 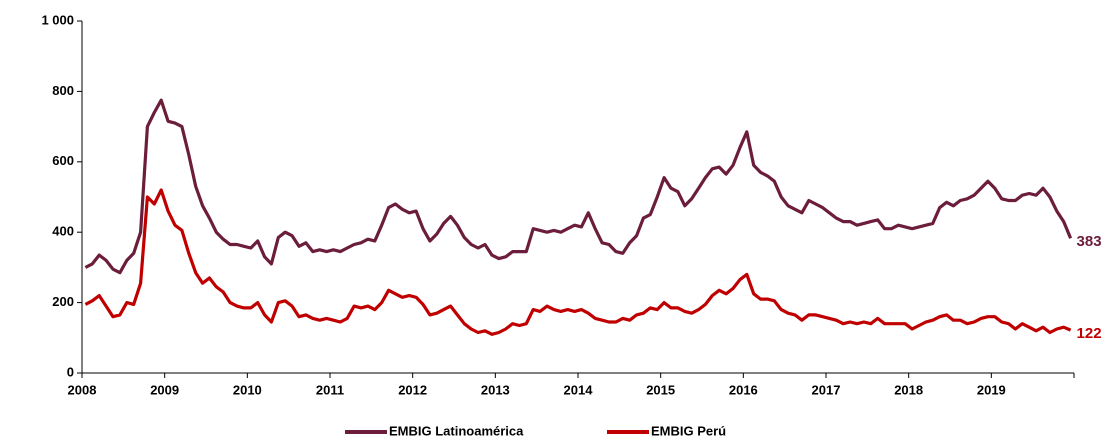 I want to click on x-tick-label: 2014, so click(x=579, y=389).